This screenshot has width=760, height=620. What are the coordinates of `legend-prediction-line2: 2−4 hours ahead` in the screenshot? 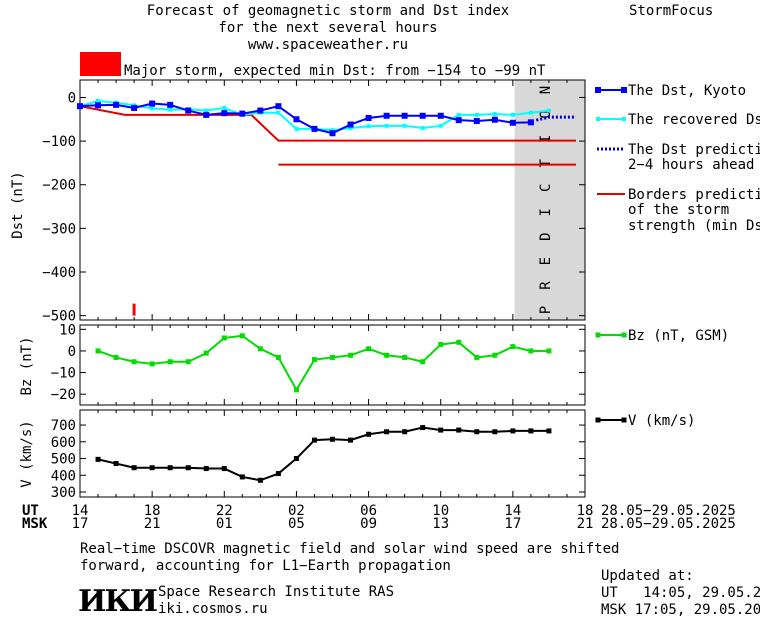 It's located at (691, 165).